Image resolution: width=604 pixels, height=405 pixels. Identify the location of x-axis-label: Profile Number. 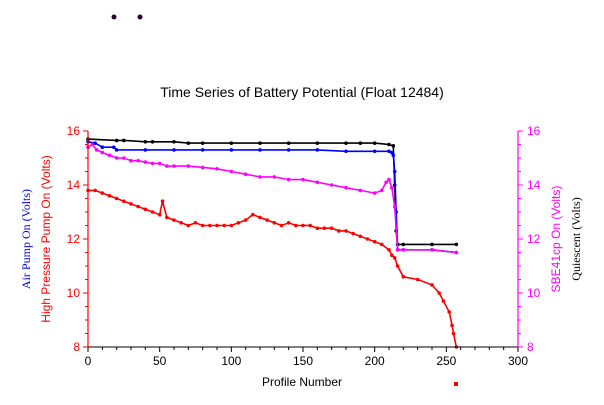
(302, 382).